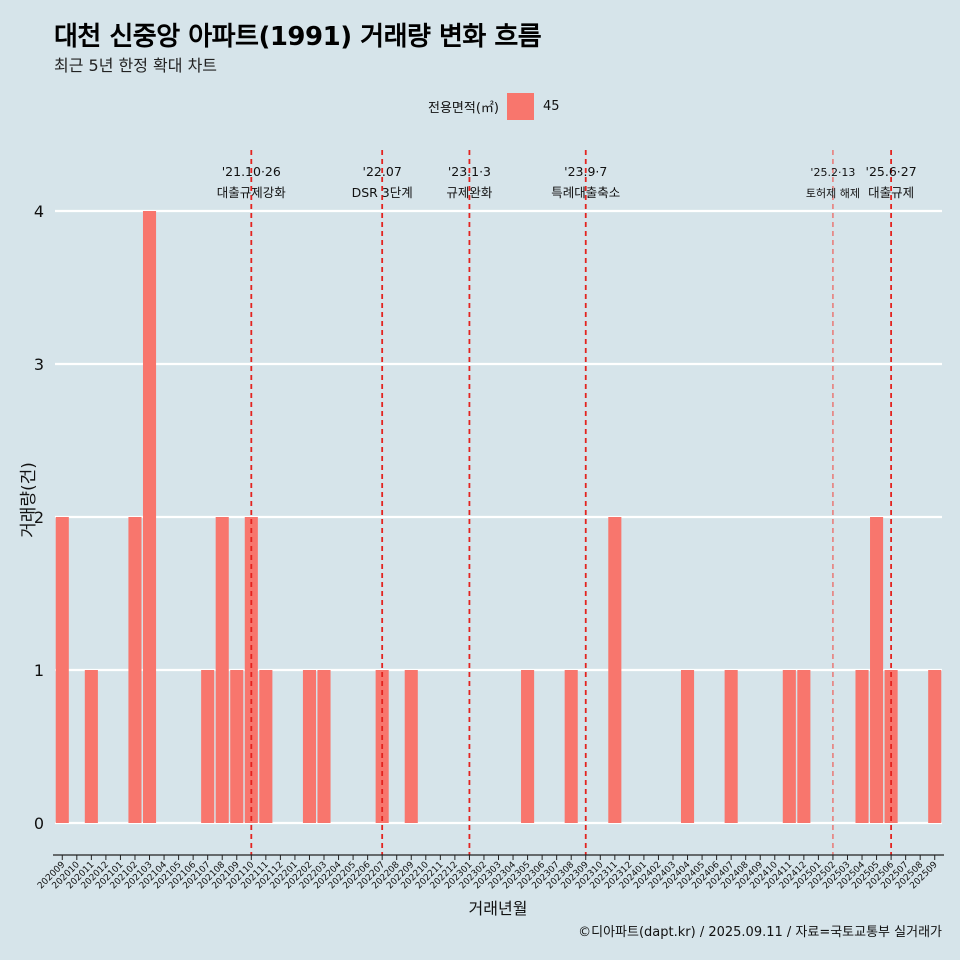  I want to click on chart-title: 대천 신중앙 아파트(1991) 거래량 변화 흐름, so click(298, 37).